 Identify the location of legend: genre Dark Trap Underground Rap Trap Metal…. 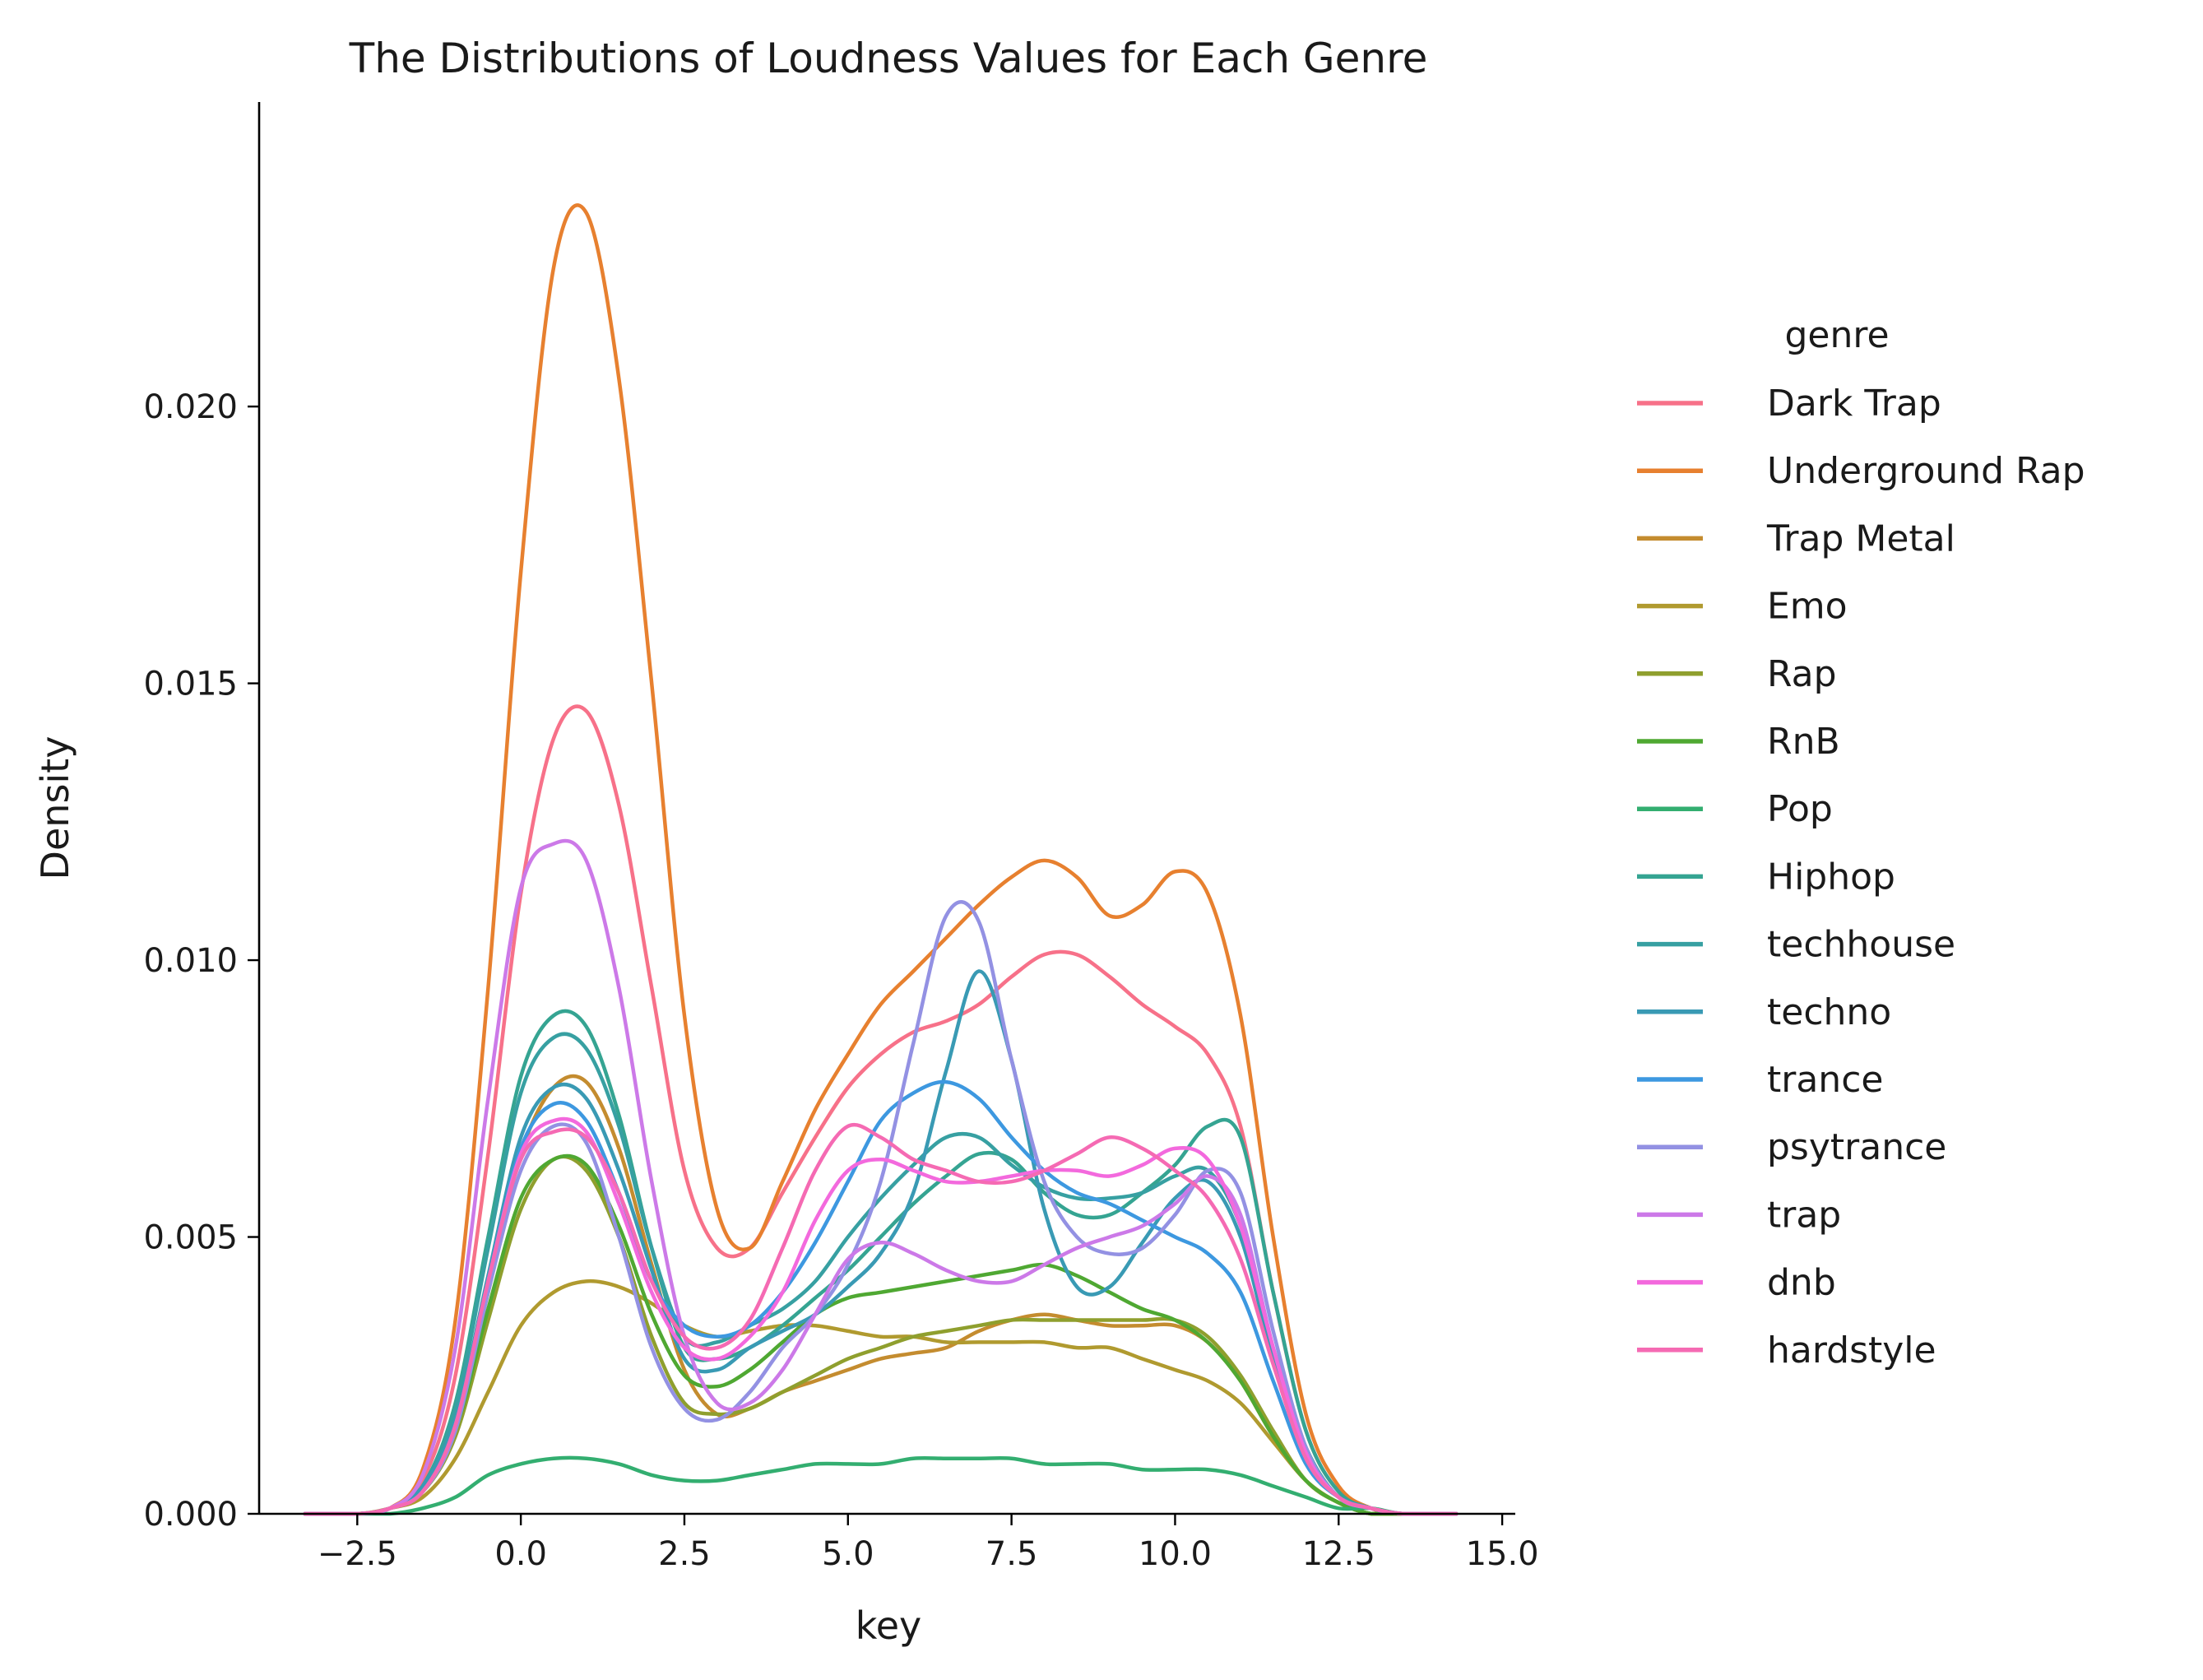
(1861, 842).